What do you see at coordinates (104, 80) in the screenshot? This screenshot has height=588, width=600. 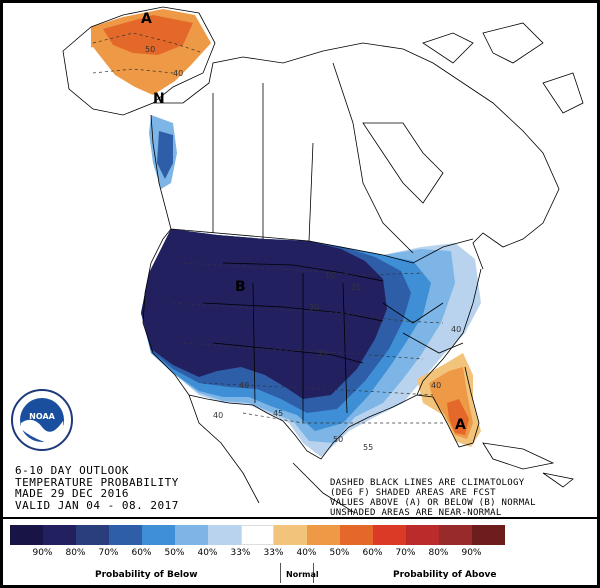 I see `alaska-near-region` at bounding box center [104, 80].